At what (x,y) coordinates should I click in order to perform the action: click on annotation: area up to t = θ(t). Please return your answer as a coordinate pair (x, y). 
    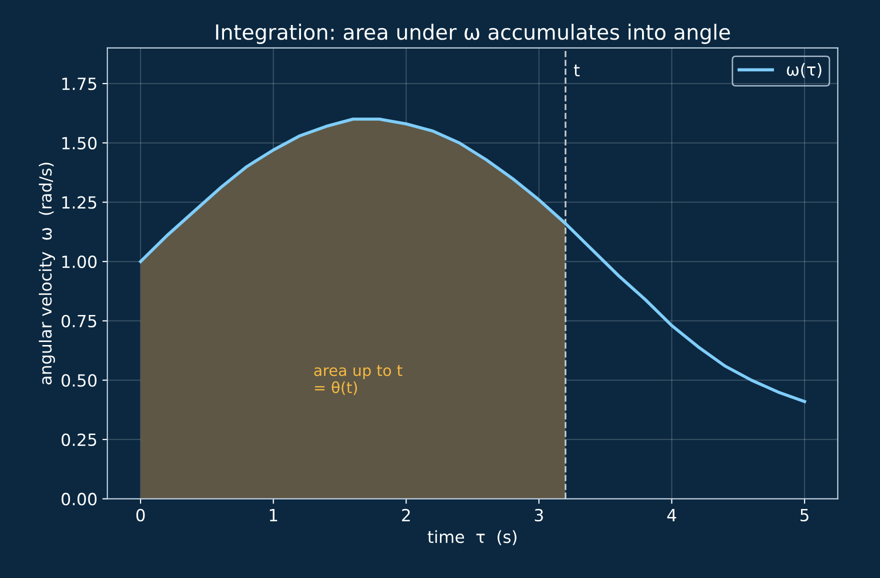
    Looking at the image, I should click on (358, 380).